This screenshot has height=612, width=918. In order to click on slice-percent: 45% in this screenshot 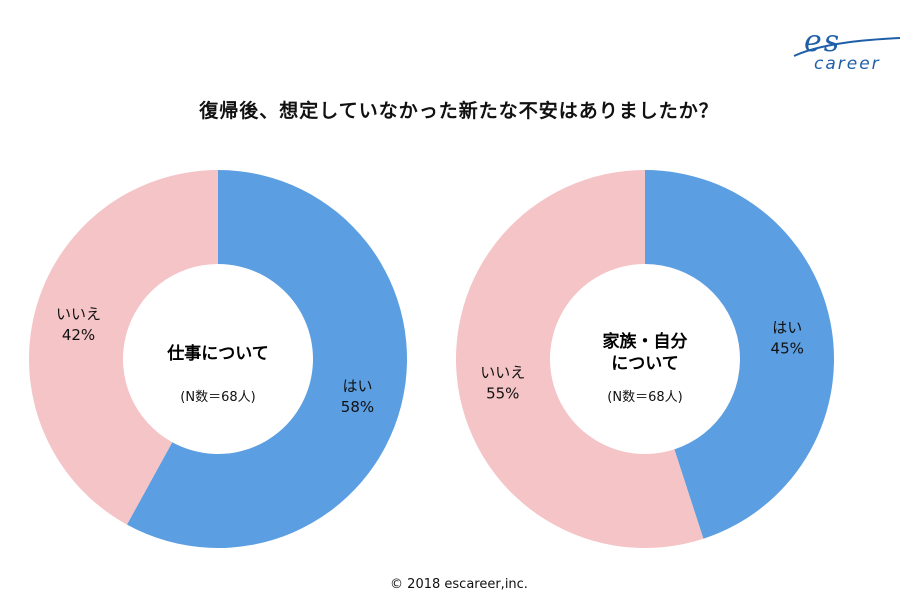, I will do `click(787, 348)`.